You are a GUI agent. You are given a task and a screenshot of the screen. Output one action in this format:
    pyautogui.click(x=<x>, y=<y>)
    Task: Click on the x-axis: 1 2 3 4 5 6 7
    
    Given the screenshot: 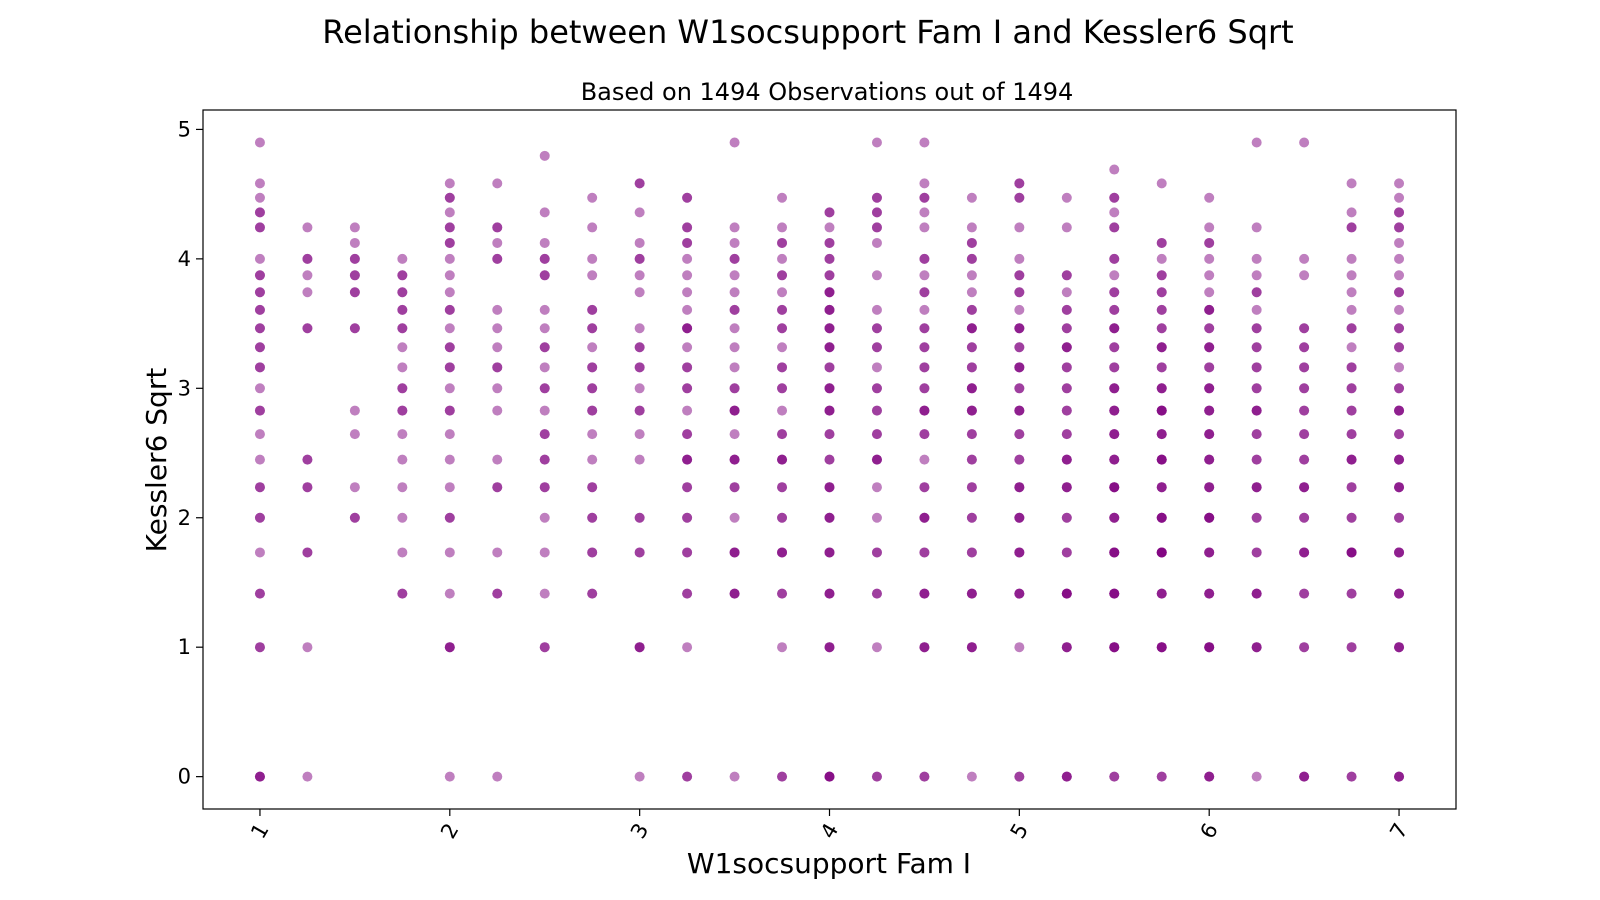 What is the action you would take?
    pyautogui.click(x=829, y=826)
    